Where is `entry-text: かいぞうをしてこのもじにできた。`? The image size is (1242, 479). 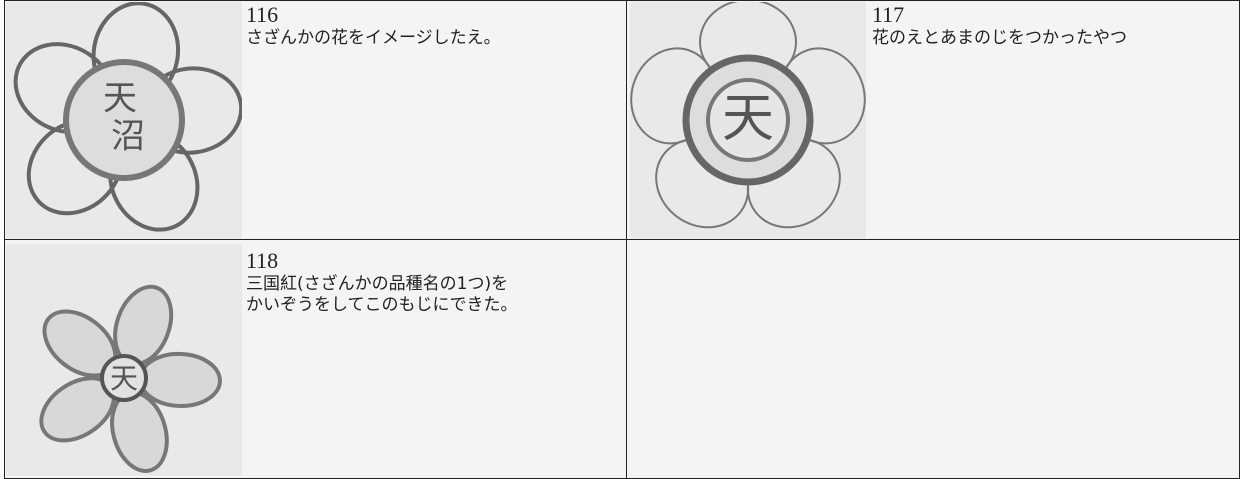
entry-text: かいぞうをしてこのもじにできた。 is located at coordinates (382, 305).